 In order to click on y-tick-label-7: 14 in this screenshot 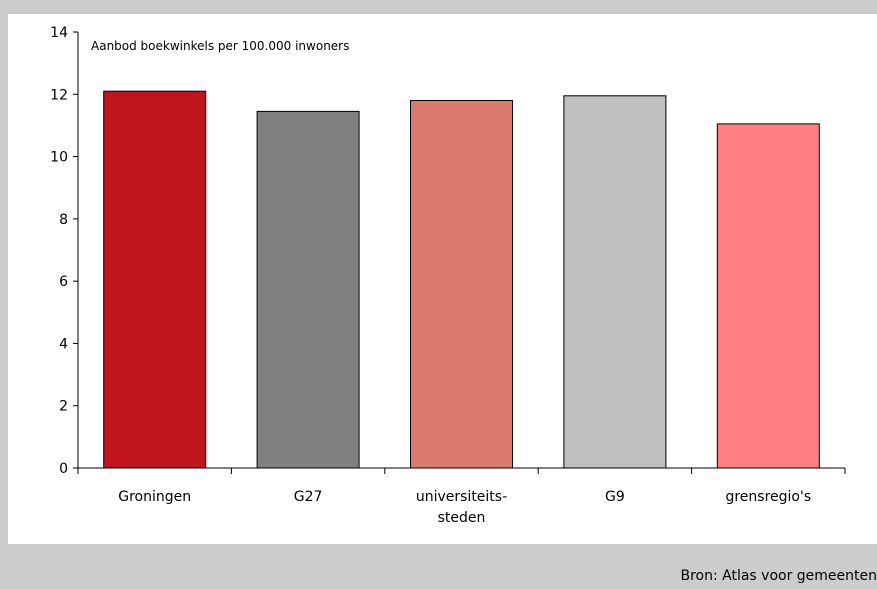, I will do `click(59, 33)`.